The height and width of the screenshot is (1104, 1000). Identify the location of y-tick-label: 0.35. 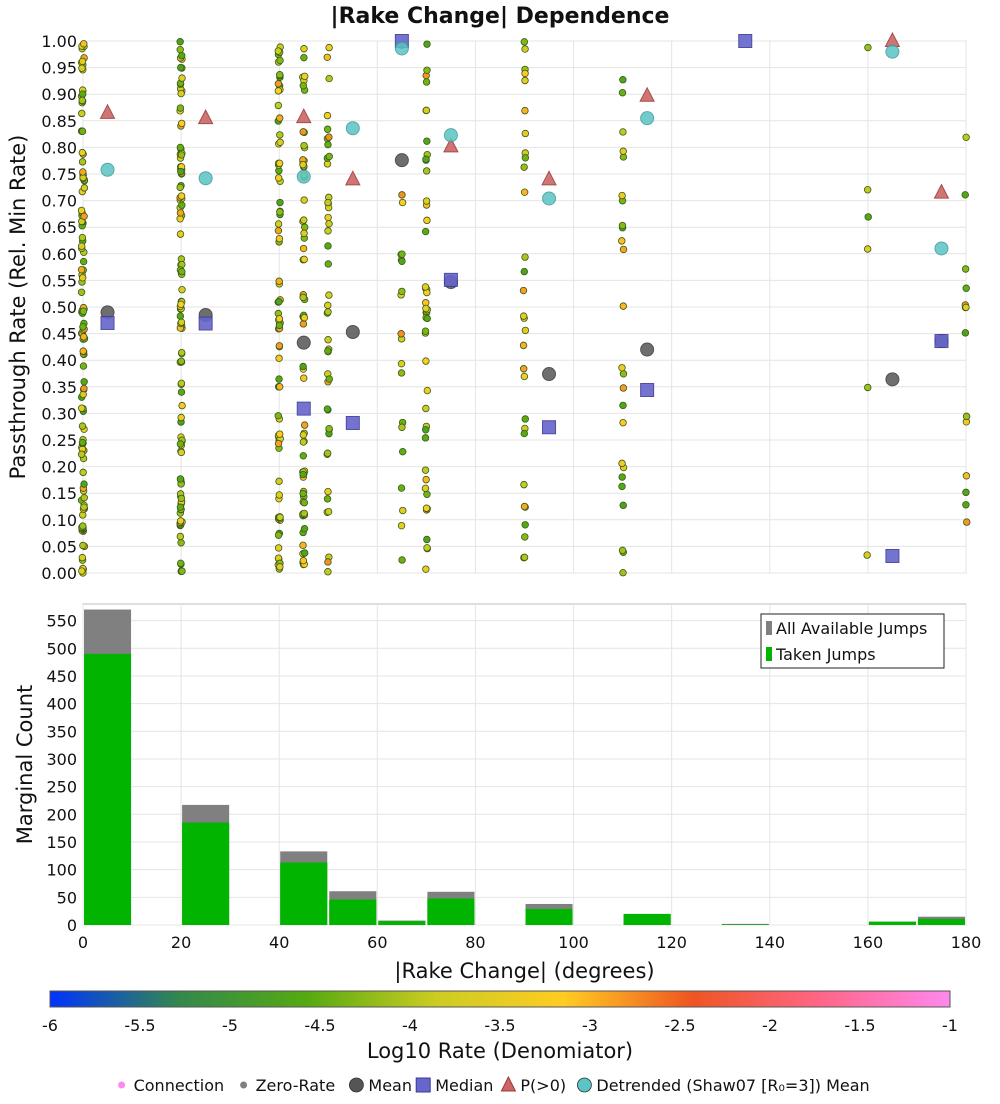
(59, 387).